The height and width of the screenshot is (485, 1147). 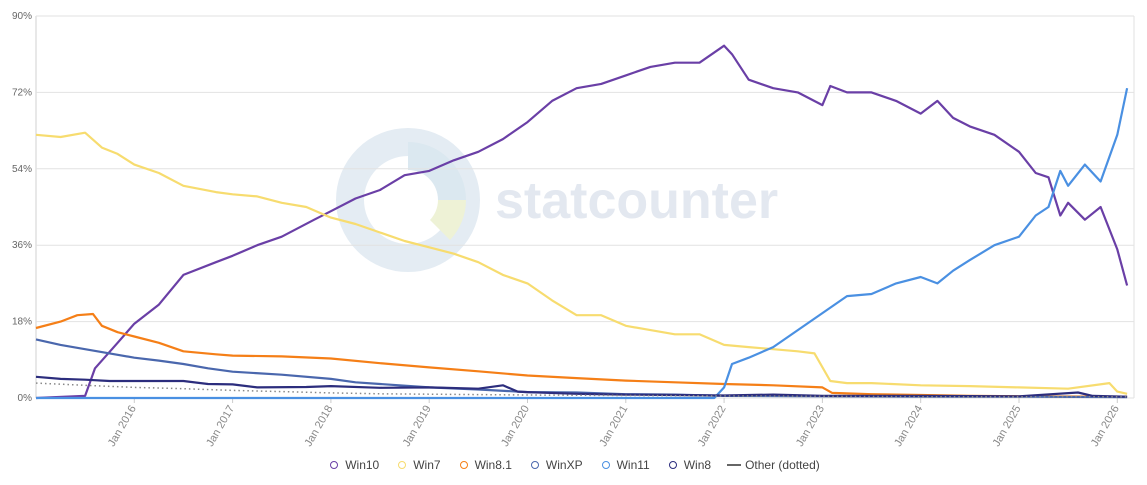 I want to click on x-tick-label: Jan 2017, so click(x=220, y=426).